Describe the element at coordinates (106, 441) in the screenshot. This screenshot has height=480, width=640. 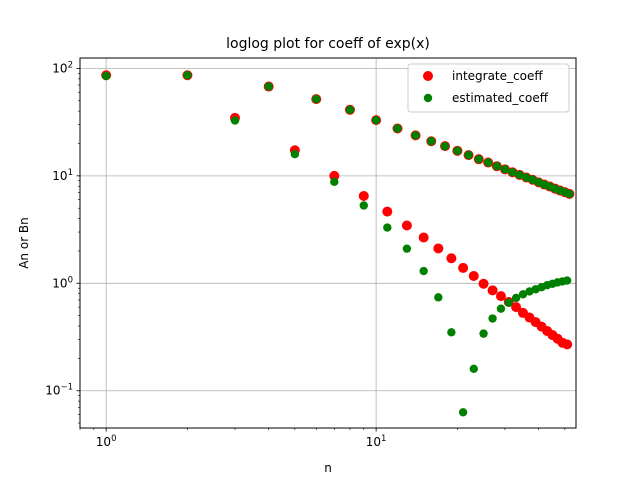
I see `x-tick-label: 100` at that location.